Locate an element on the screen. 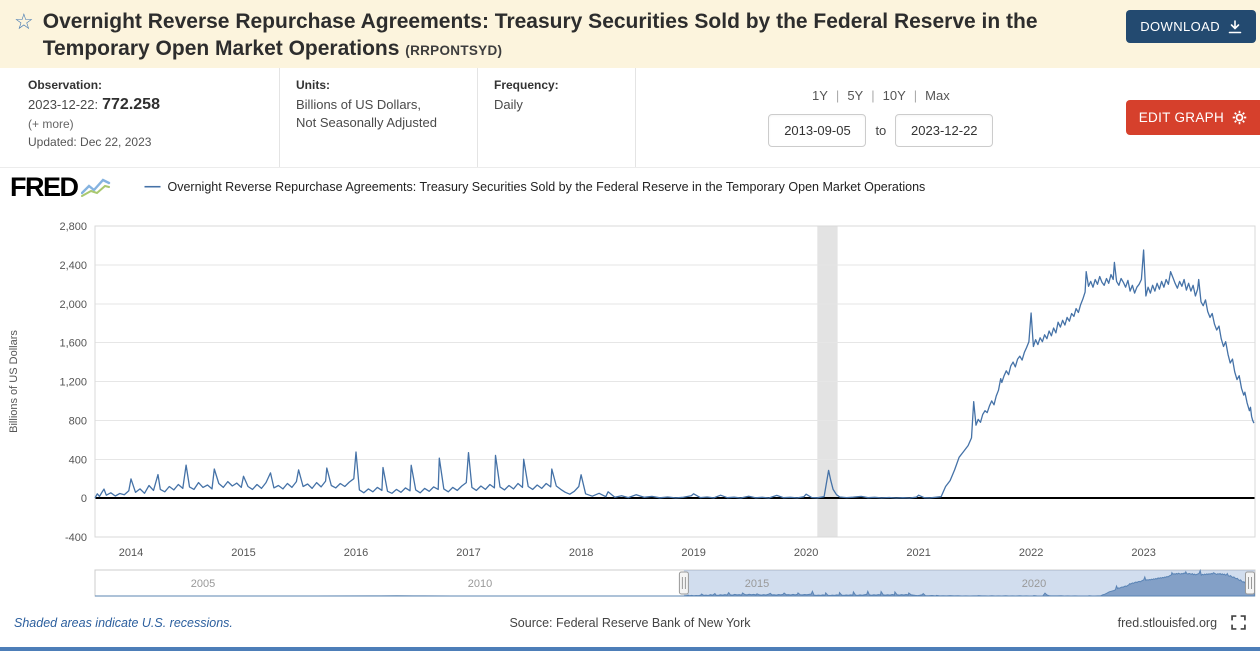 The image size is (1260, 651). range-link-10y: 10Y is located at coordinates (894, 95).